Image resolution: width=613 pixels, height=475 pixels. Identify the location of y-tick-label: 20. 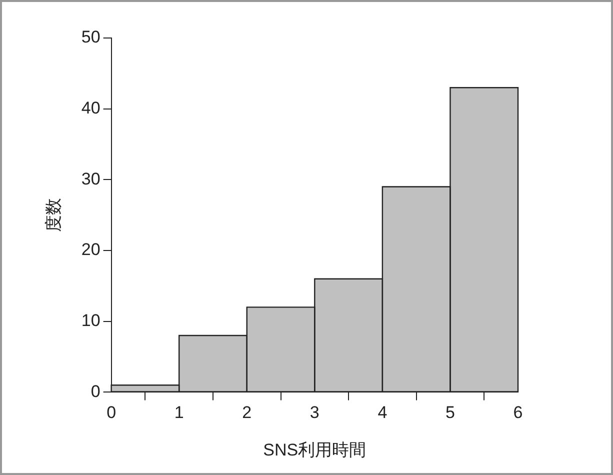
(90, 250).